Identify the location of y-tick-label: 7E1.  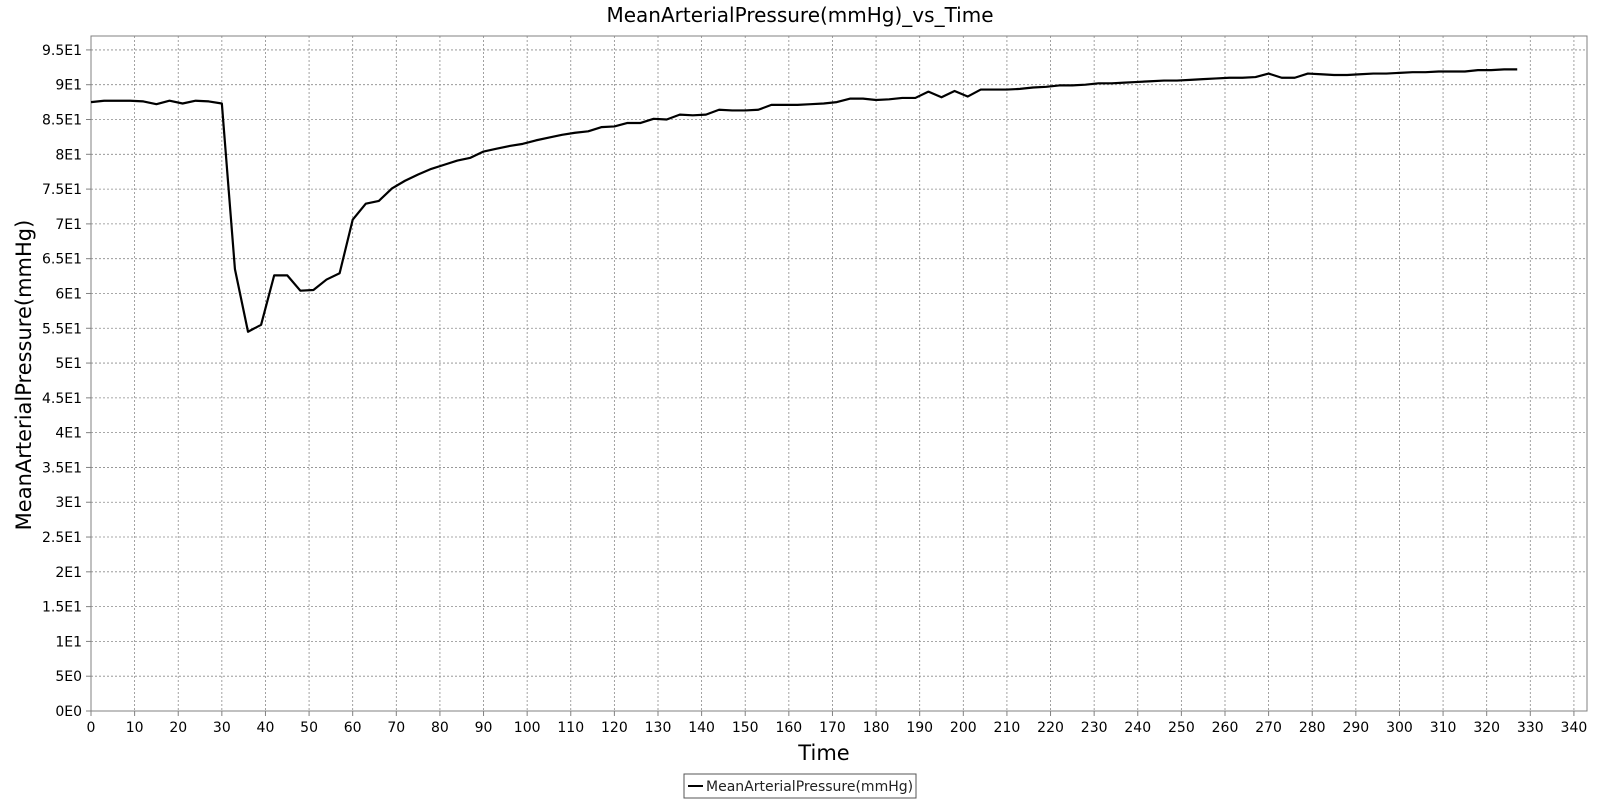
(68, 225).